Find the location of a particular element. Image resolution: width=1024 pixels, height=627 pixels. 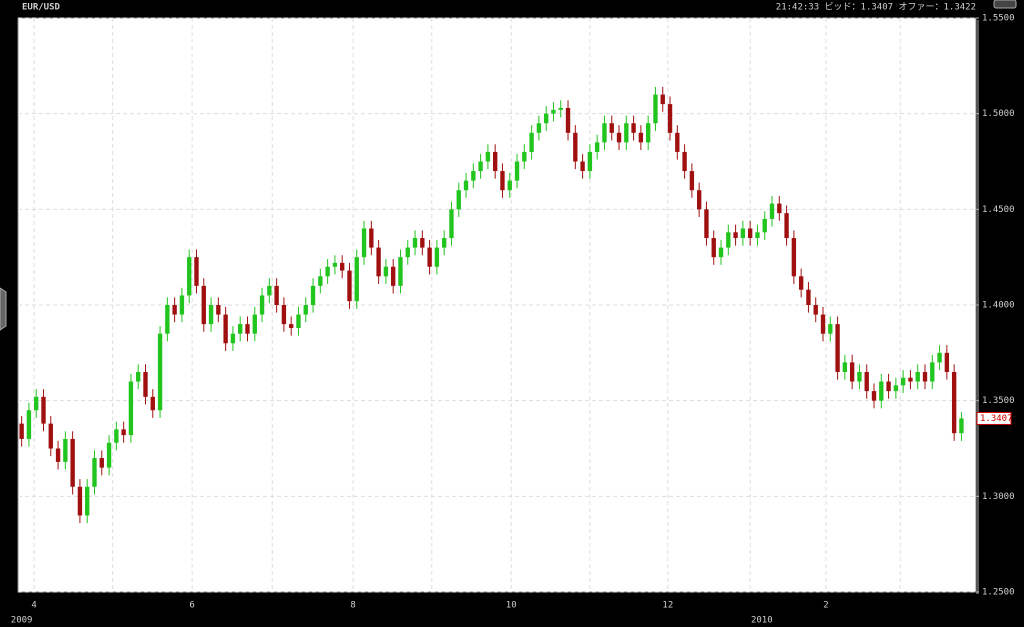

y-tick-label: 1.3000 is located at coordinates (998, 497).